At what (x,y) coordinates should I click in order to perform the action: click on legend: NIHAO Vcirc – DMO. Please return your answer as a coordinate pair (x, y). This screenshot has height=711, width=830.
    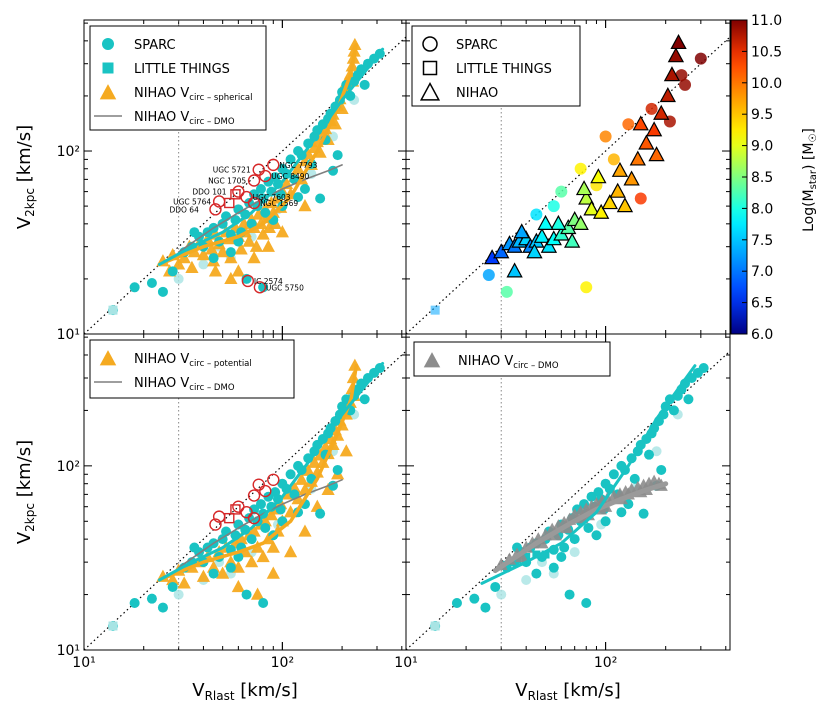
    Looking at the image, I should click on (512, 359).